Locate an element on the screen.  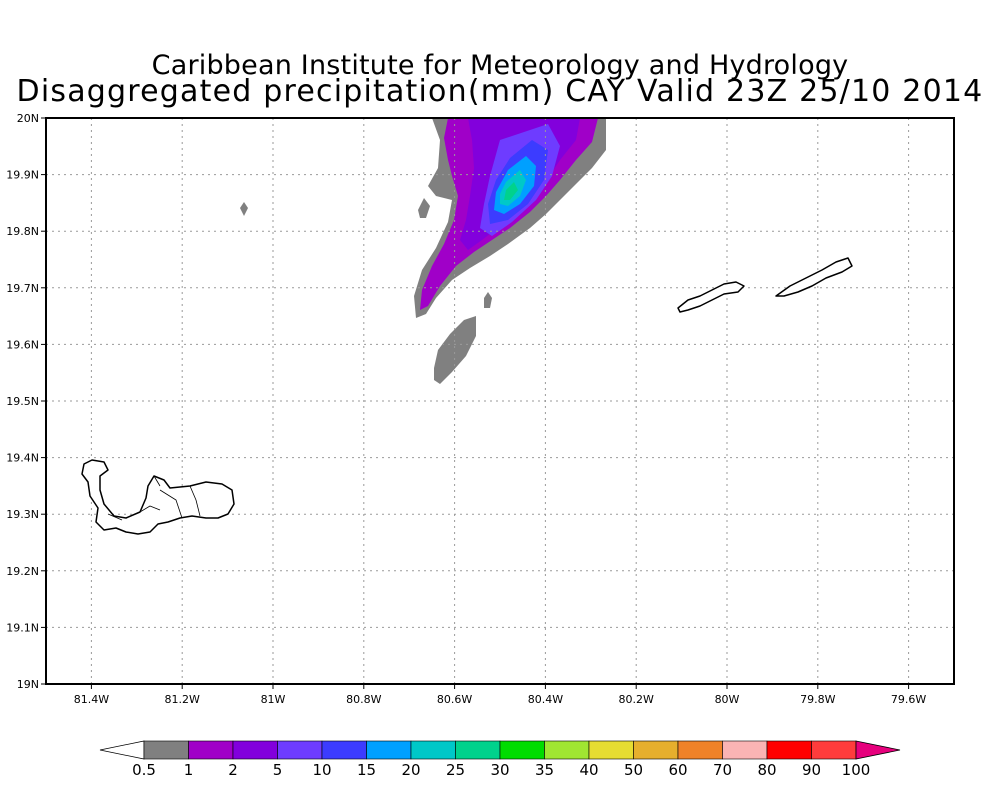
colorbar-label: 100 is located at coordinates (856, 770).